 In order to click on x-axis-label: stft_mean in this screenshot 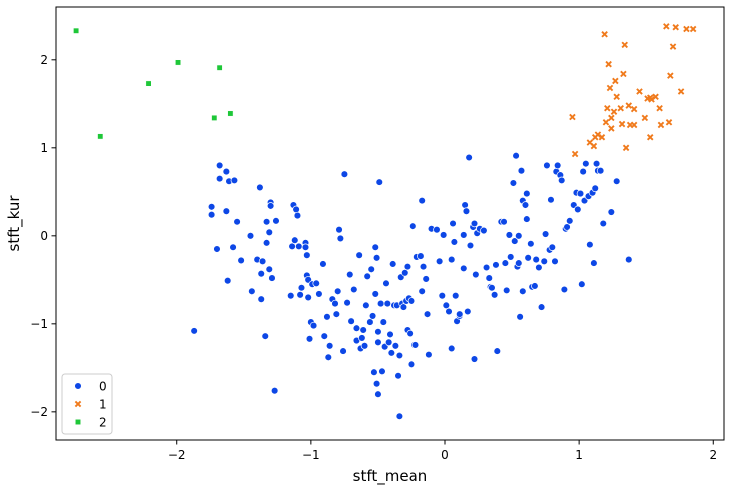, I will do `click(390, 476)`.